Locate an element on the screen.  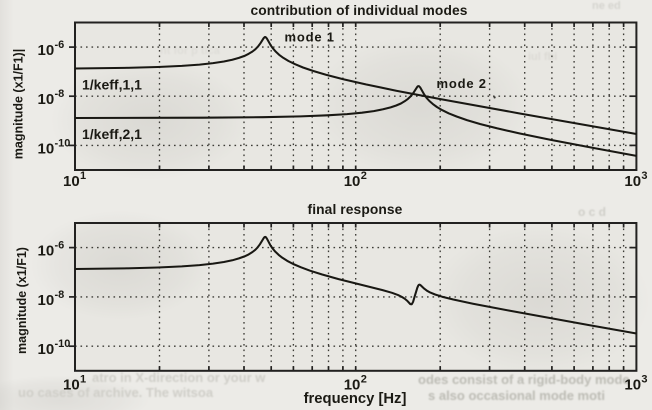
svg-text:odes consist of a rigid-body m: odes consist of a rigid-body mode is located at coordinates (524, 379).